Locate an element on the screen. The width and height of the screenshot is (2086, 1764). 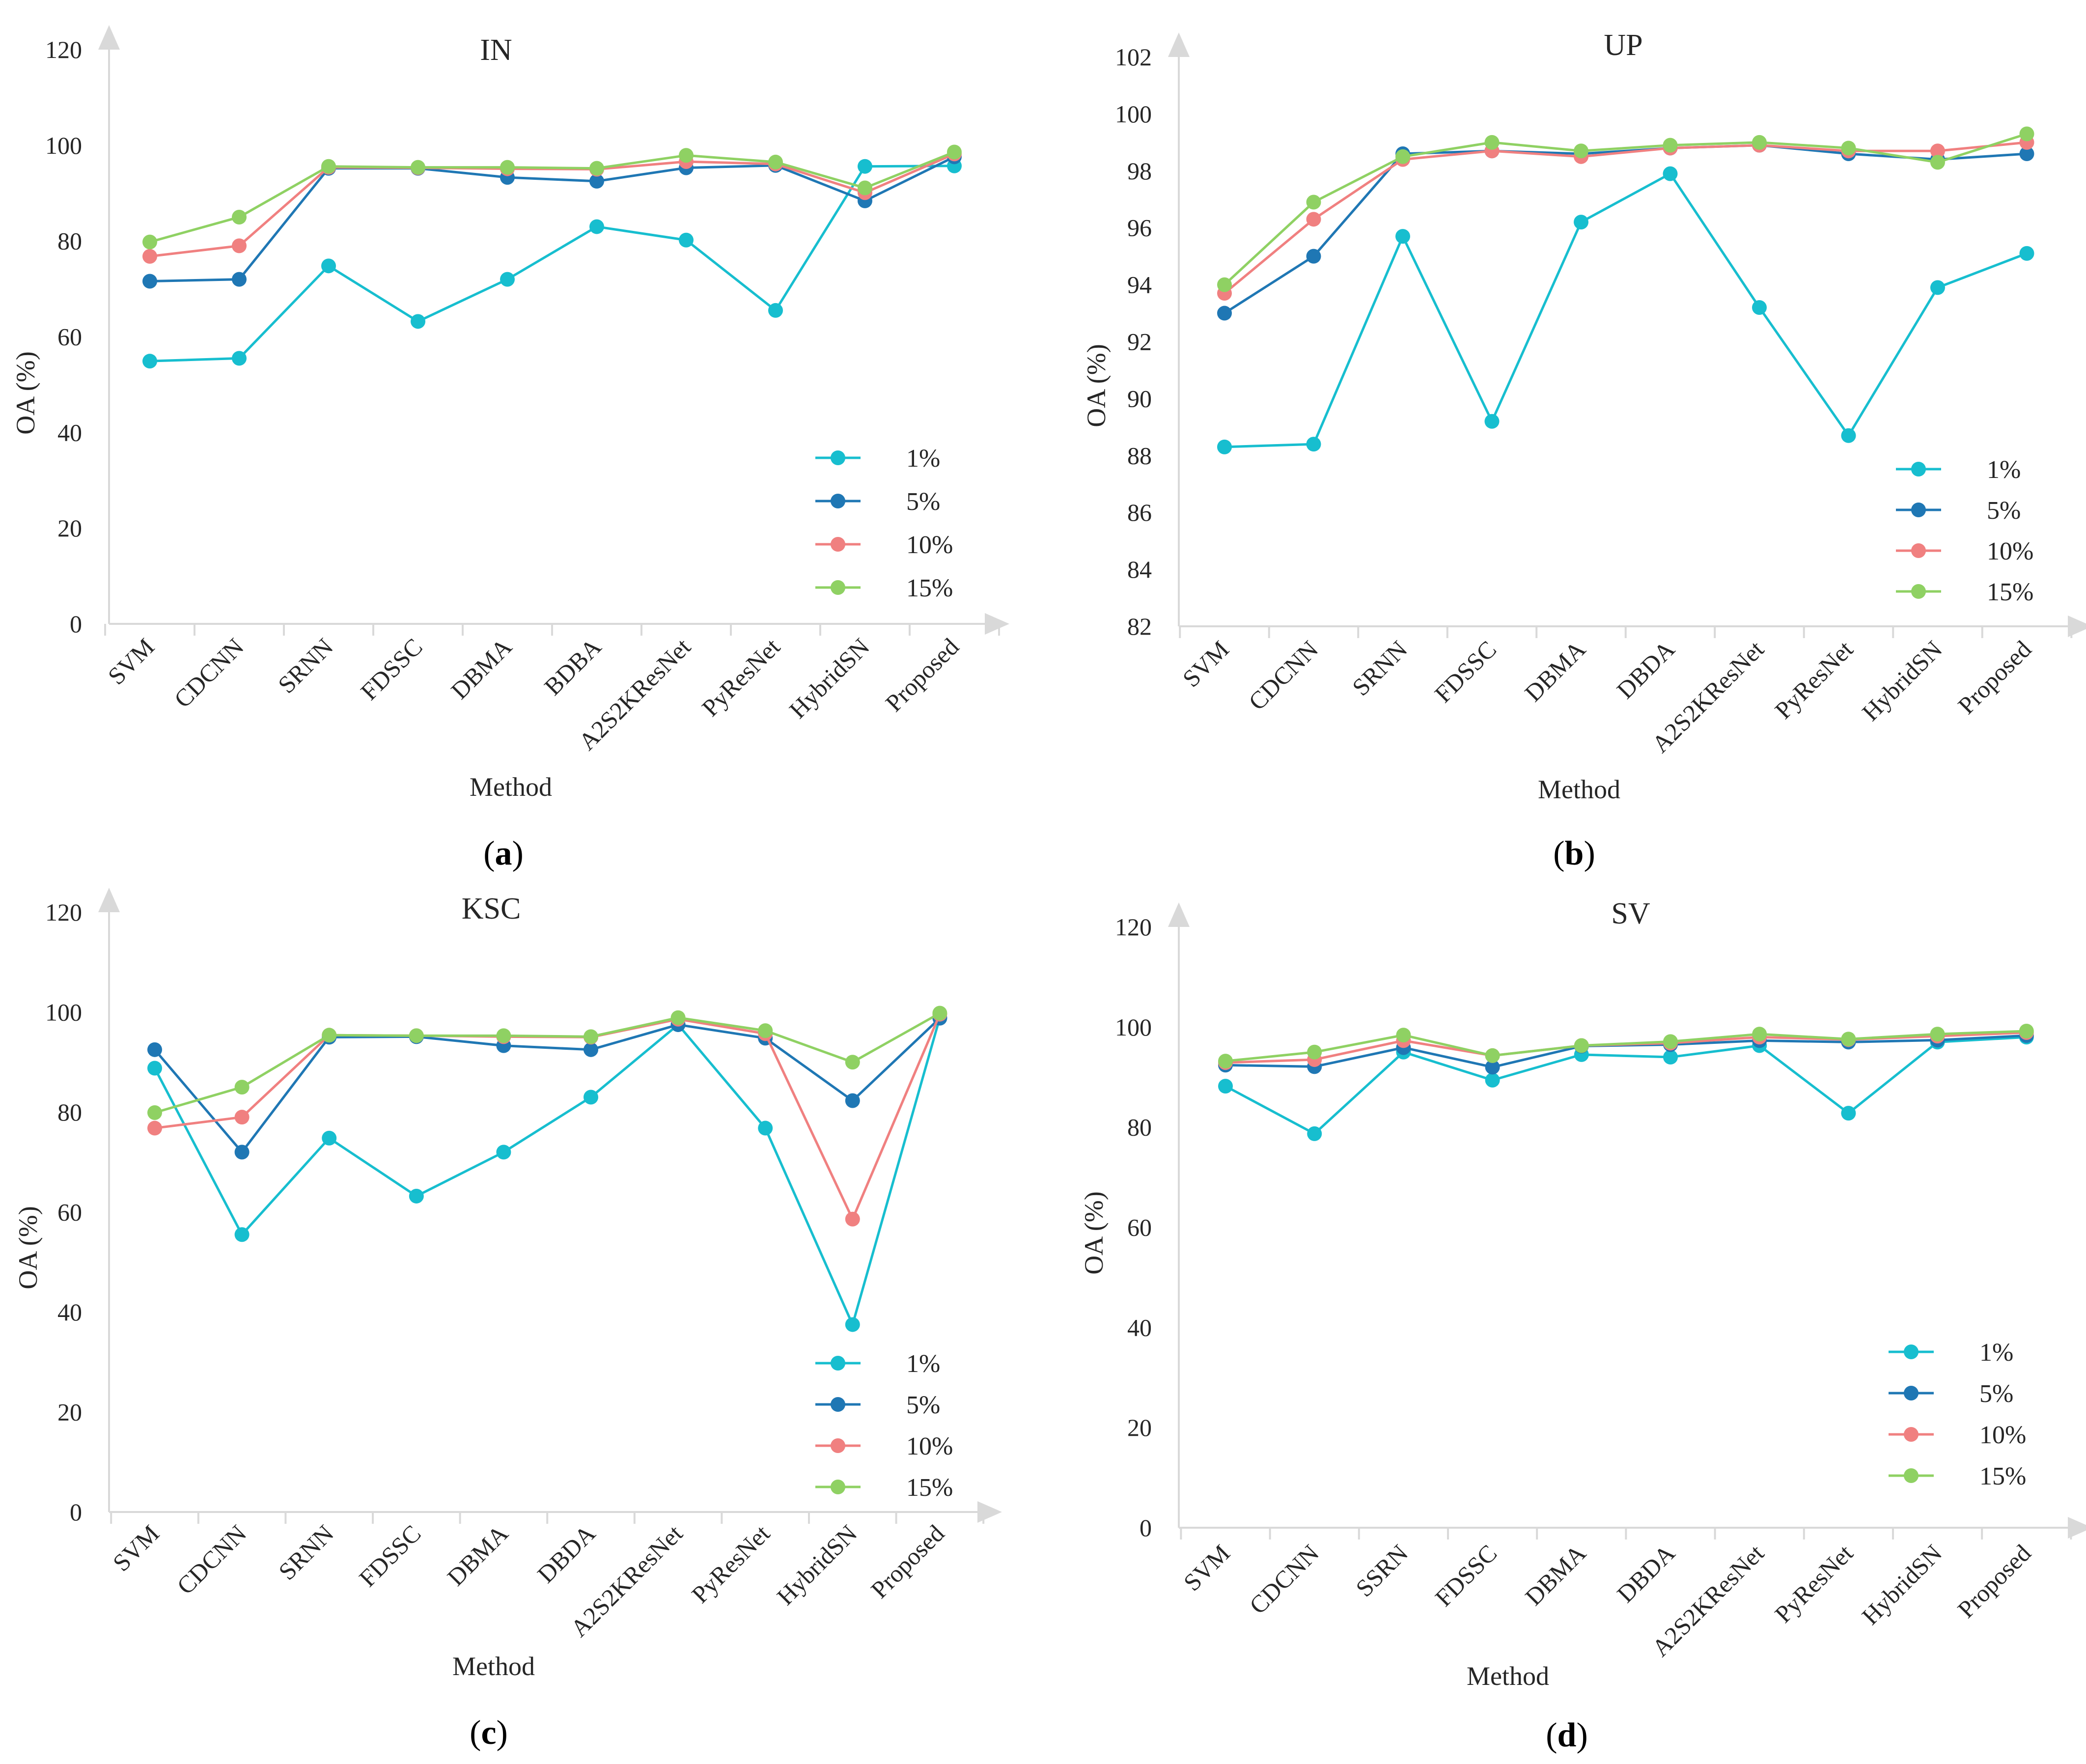
series-15pct is located at coordinates (1626, 1046).